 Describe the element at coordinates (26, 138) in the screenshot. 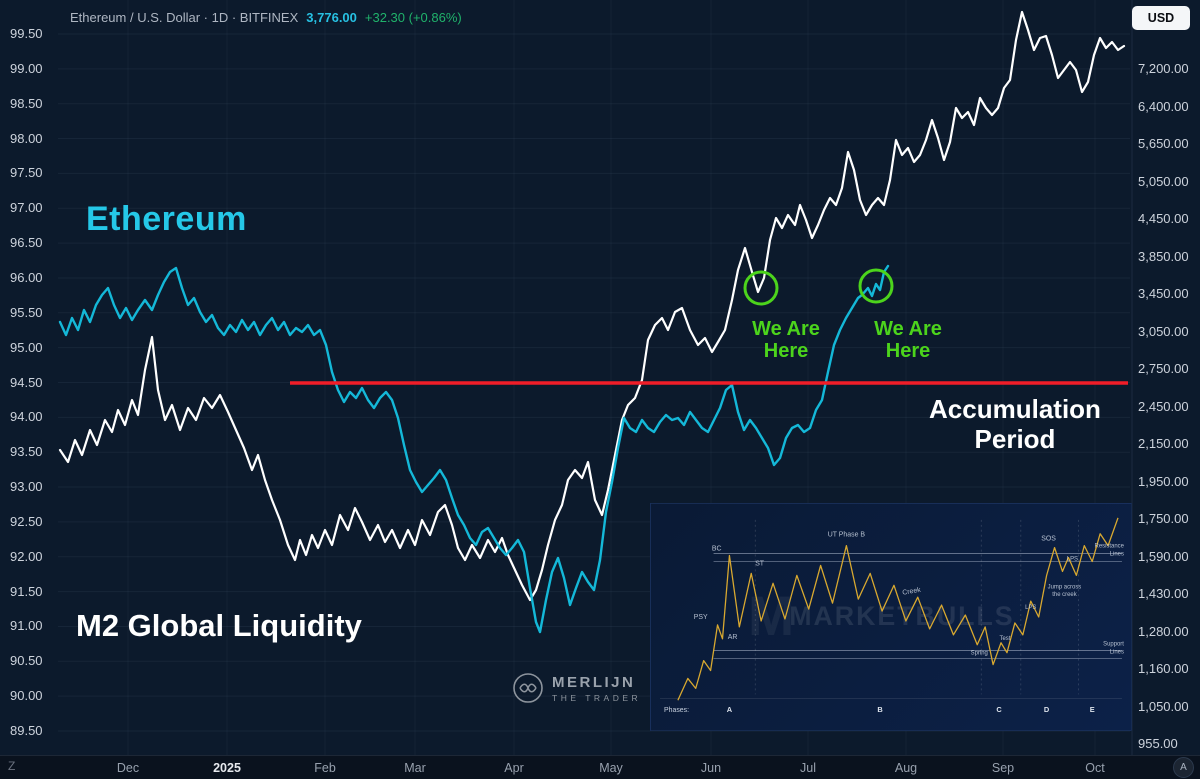

I see `left-axis-tick: 98.00` at that location.